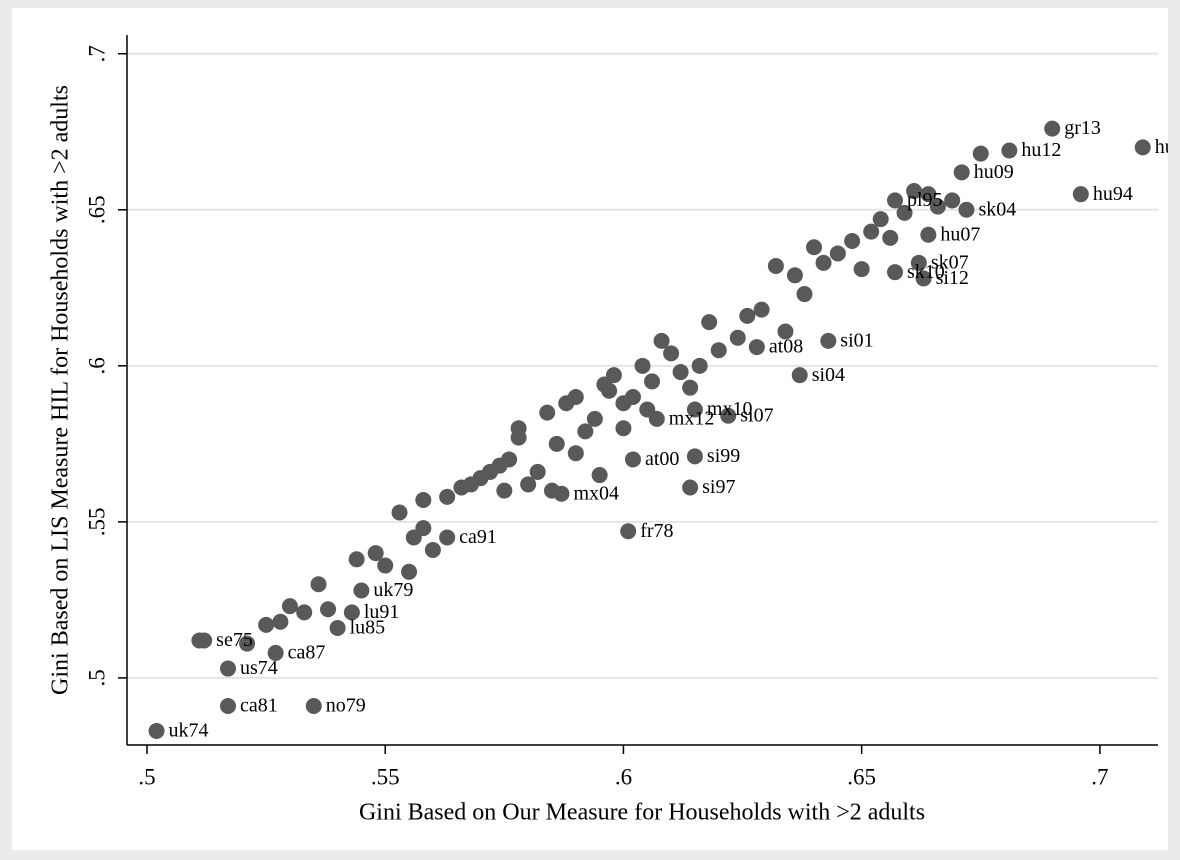 The height and width of the screenshot is (860, 1180). Describe the element at coordinates (960, 234) in the screenshot. I see `point-label: hu07` at that location.